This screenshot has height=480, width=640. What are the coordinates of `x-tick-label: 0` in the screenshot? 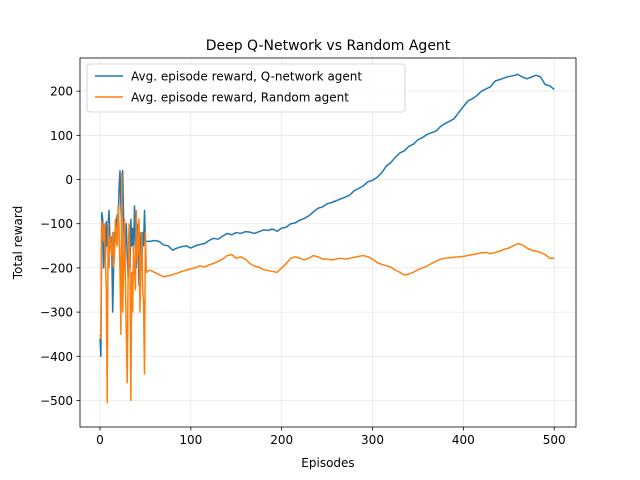 It's located at (100, 440).